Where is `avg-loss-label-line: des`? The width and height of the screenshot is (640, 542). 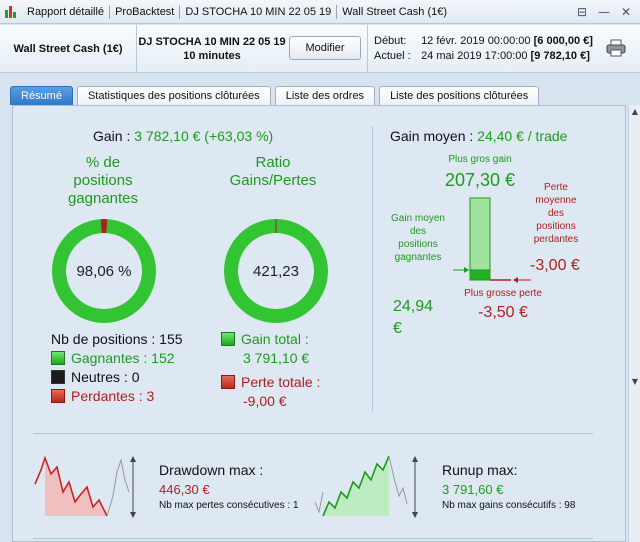
avg-loss-label-line: des is located at coordinates (556, 213).